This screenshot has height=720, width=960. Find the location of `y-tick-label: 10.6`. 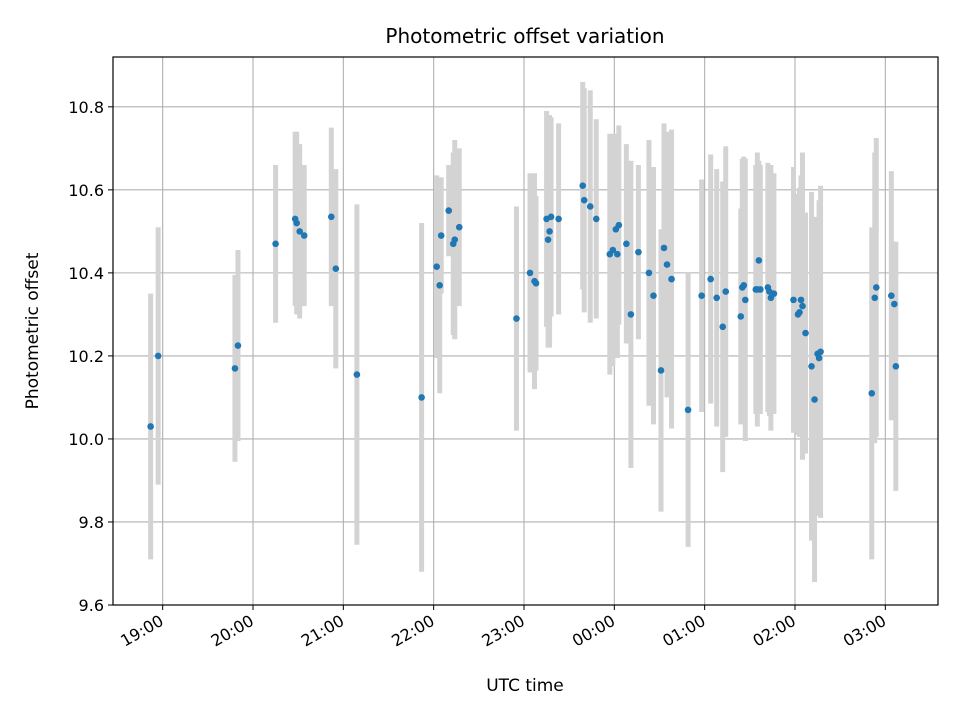

y-tick-label: 10.6 is located at coordinates (86, 190).